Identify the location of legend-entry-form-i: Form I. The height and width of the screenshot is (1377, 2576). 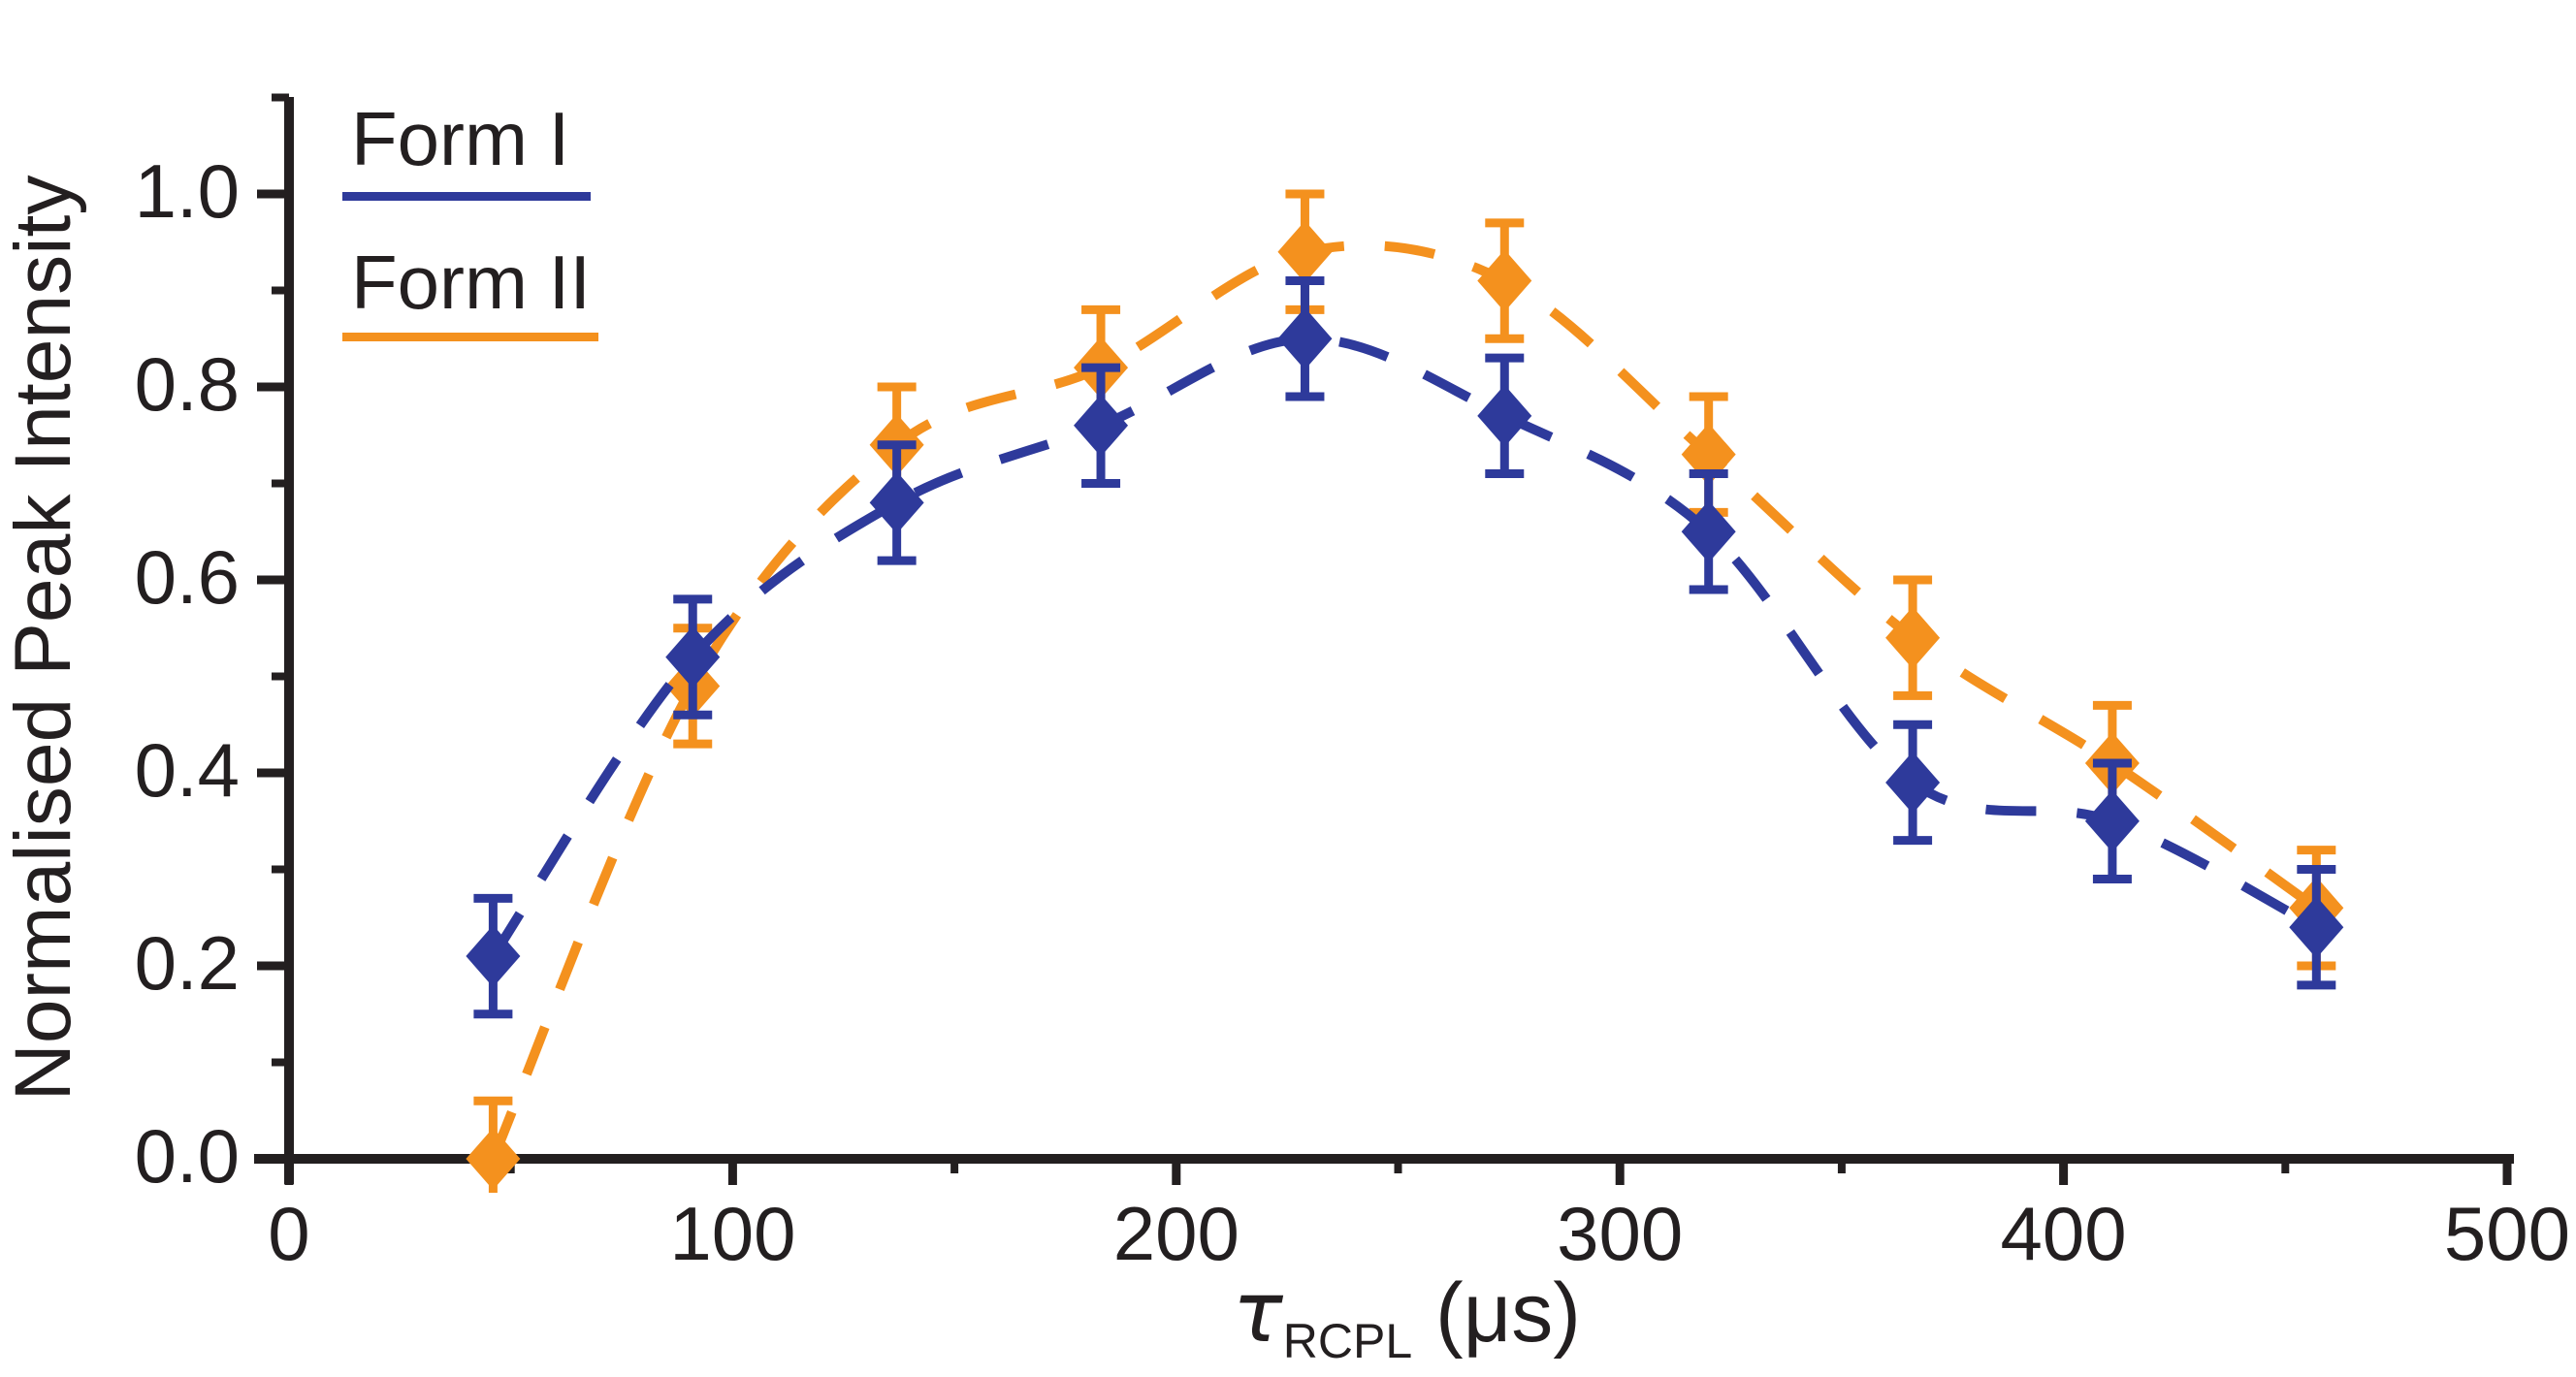
(466, 149).